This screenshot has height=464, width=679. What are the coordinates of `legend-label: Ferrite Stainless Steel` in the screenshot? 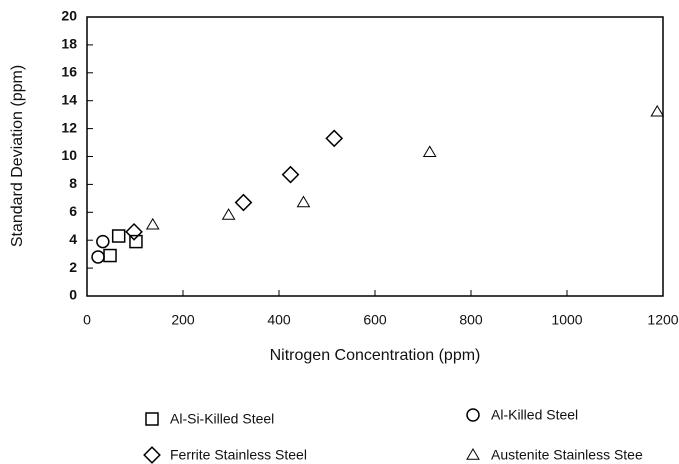 It's located at (238, 455).